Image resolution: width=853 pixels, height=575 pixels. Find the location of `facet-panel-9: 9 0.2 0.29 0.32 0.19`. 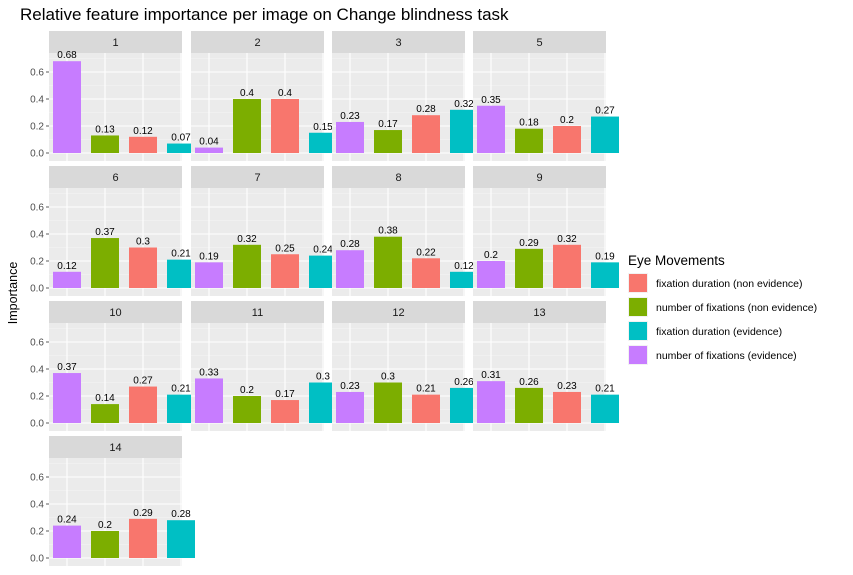

facet-panel-9: 9 0.2 0.29 0.32 0.19 is located at coordinates (546, 231).